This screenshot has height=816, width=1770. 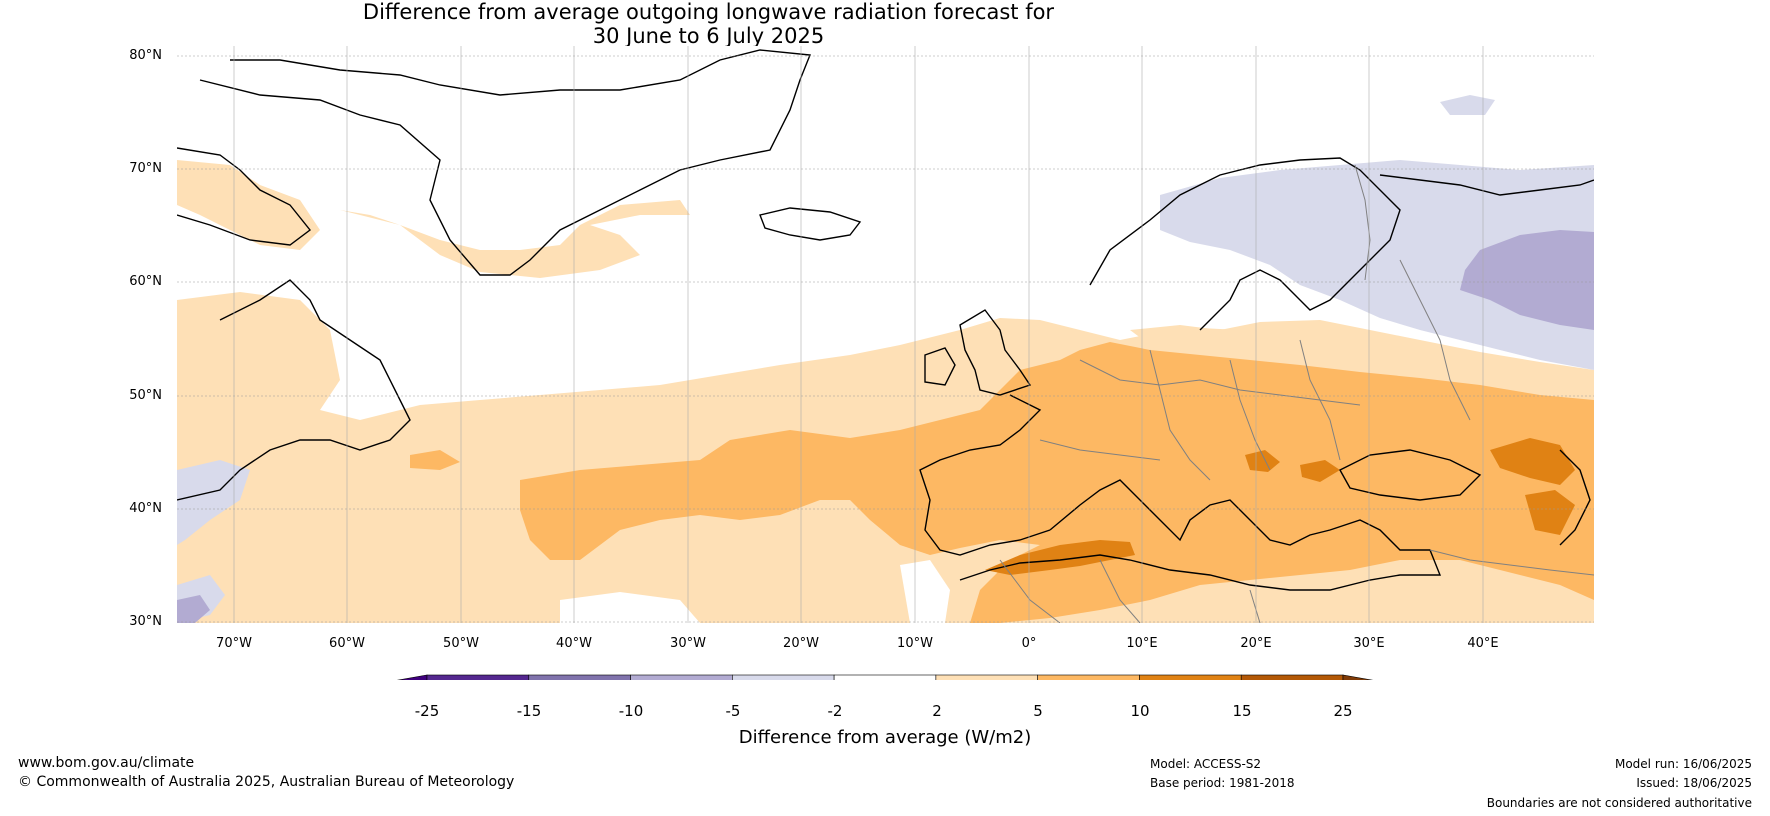 I want to click on coast-greenland, so click(x=505, y=162).